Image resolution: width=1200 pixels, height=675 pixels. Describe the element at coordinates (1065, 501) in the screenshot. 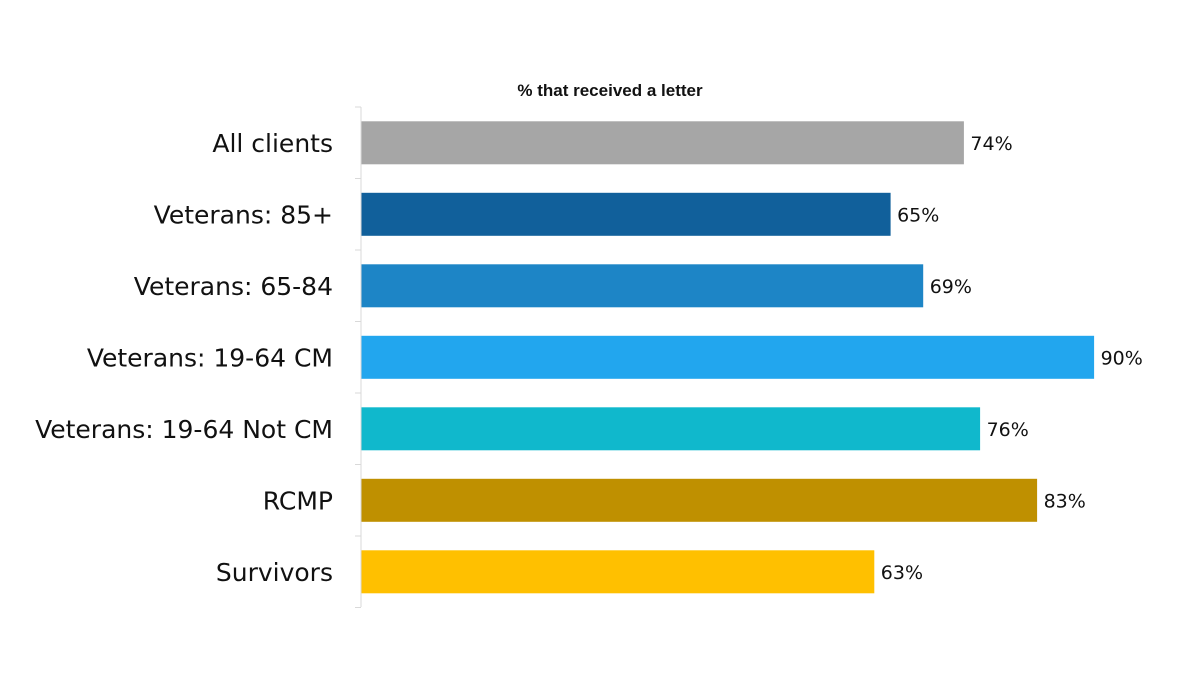

I see `value-label-rcmp: 83%` at that location.